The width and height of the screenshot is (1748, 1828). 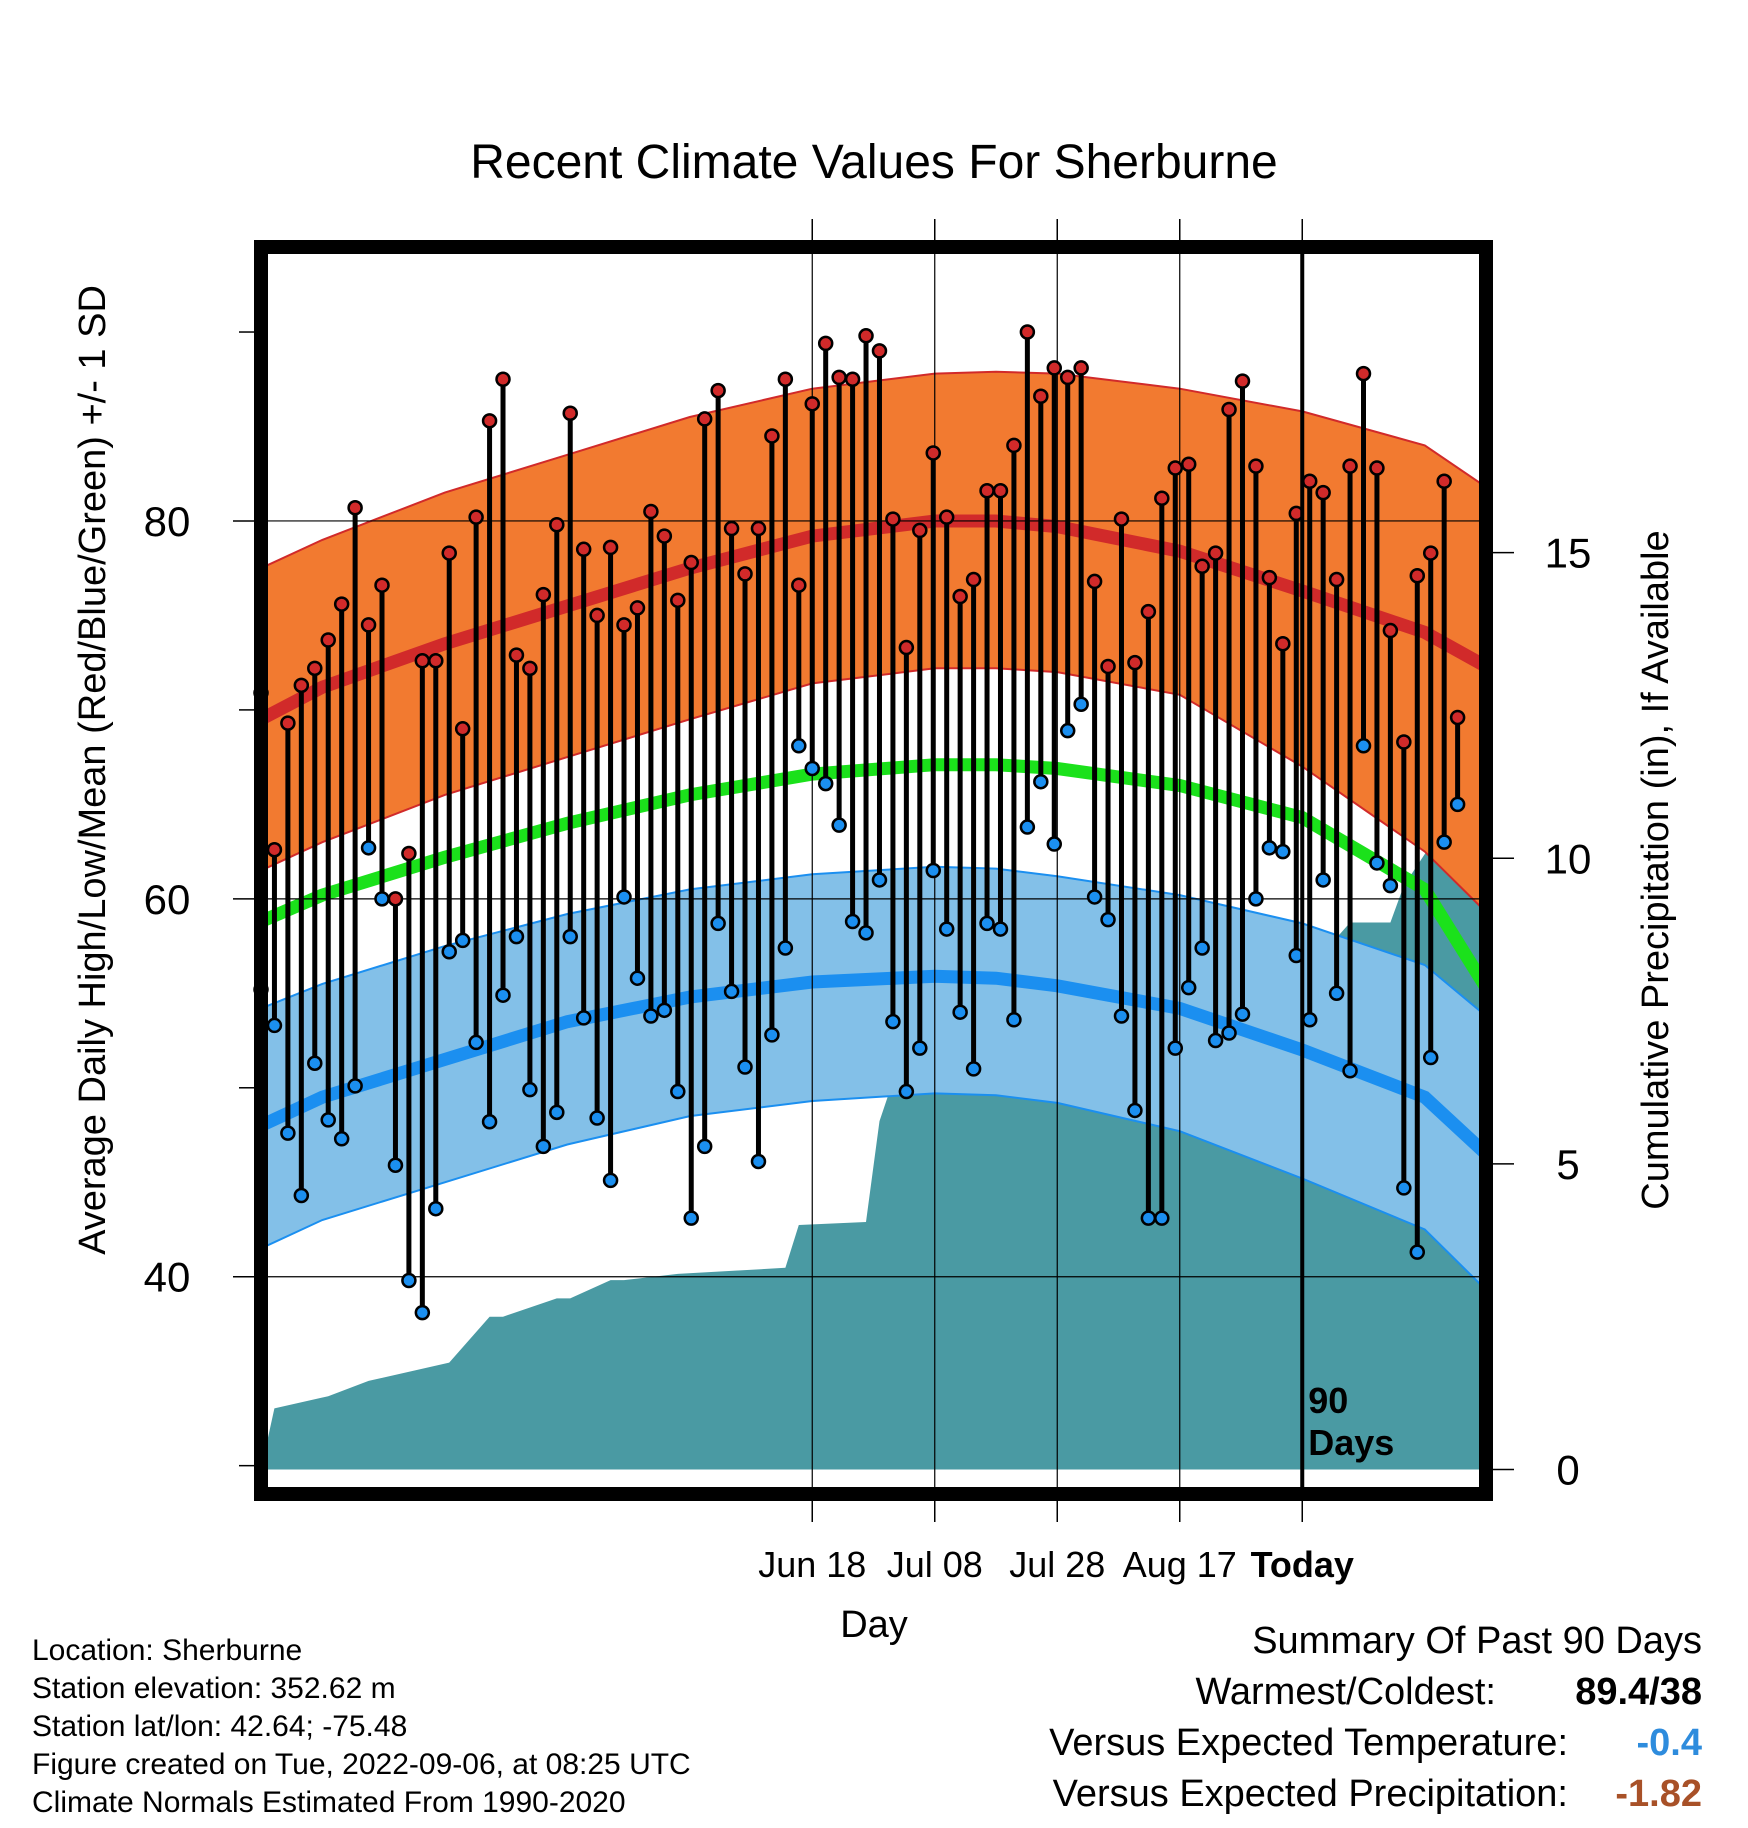 What do you see at coordinates (1567, 1470) in the screenshot?
I see `y2-tick-label: 0` at bounding box center [1567, 1470].